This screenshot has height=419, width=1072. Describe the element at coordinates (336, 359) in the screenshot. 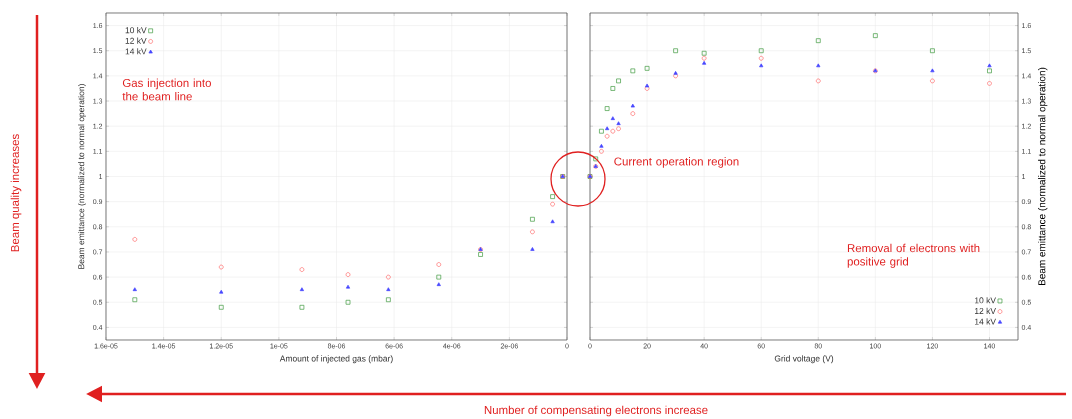

I see `x-axis-title: Amount of injected gas (mbar)` at that location.